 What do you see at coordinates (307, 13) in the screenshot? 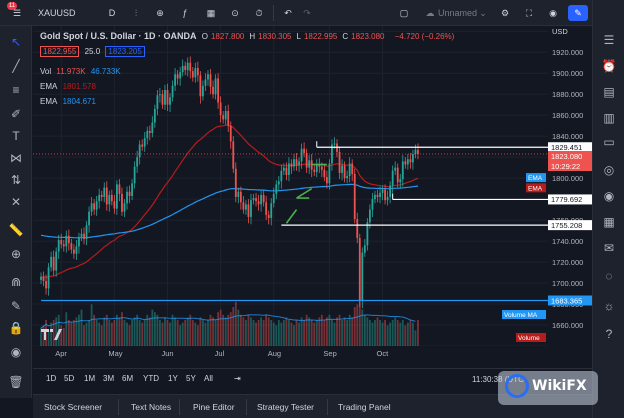
I see `redo-icon: ↷` at bounding box center [307, 13].